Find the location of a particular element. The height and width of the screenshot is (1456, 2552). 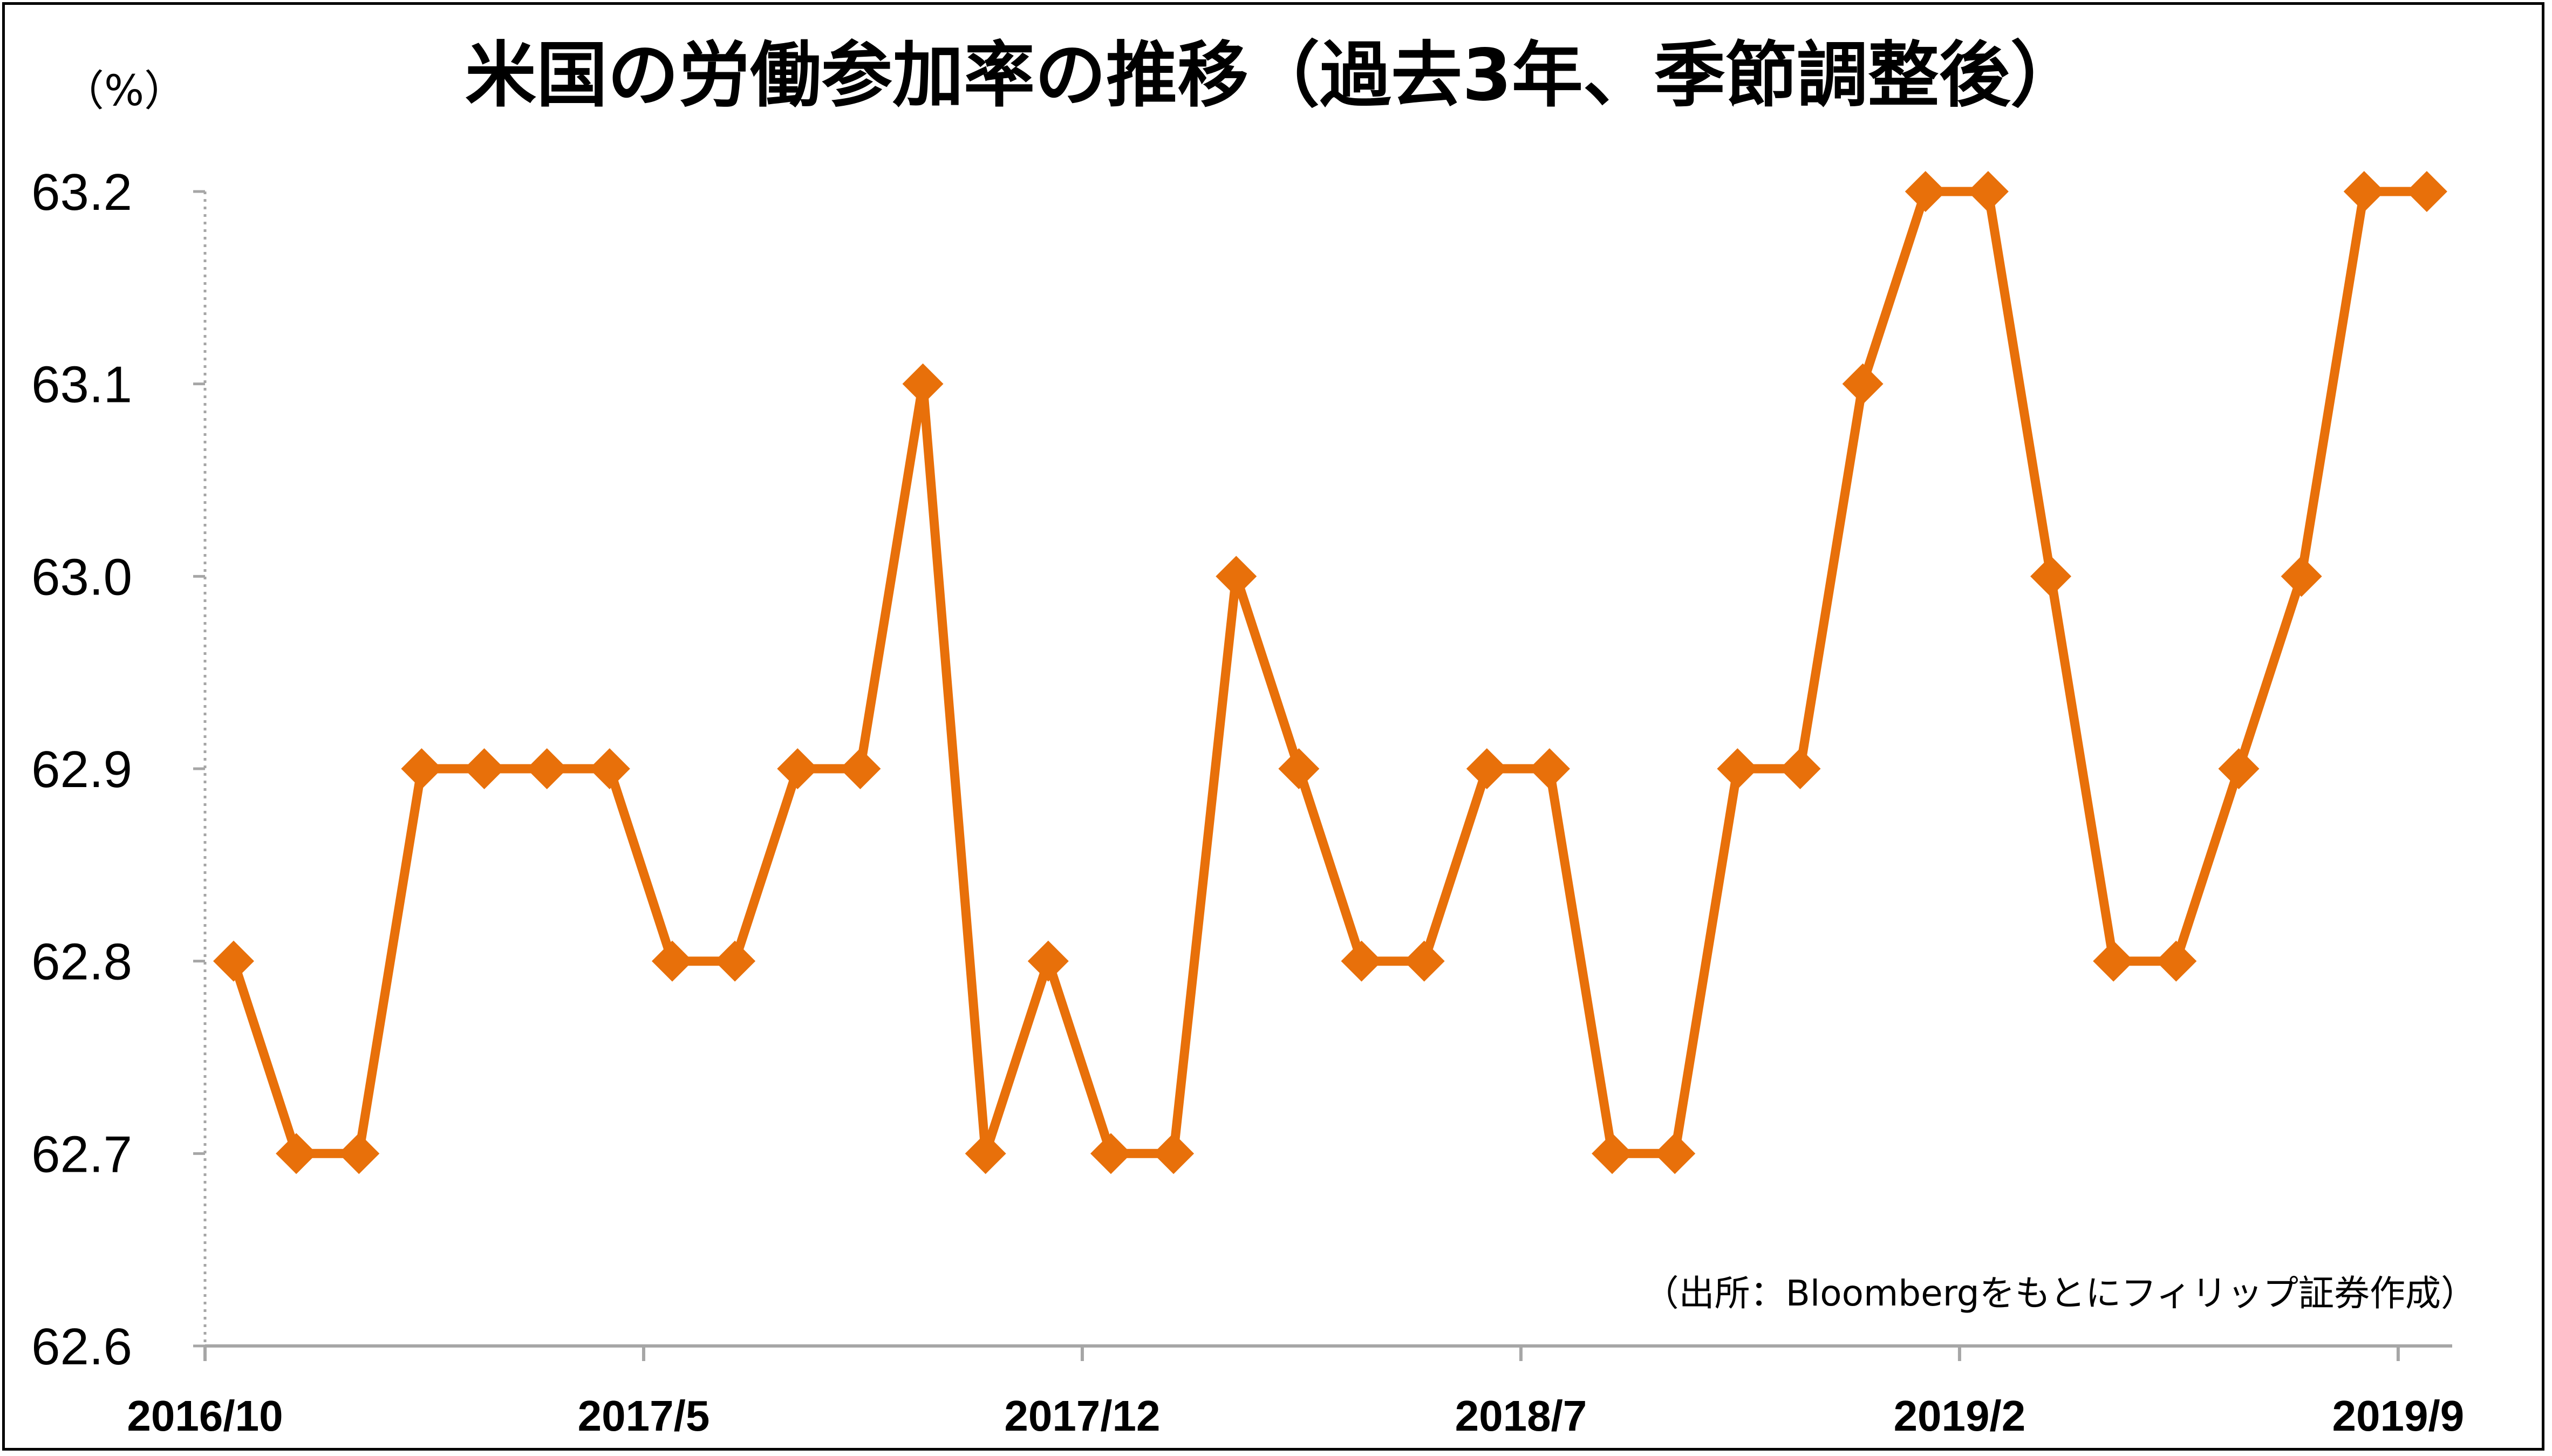

y-tick-label: 62.9 is located at coordinates (82, 770).